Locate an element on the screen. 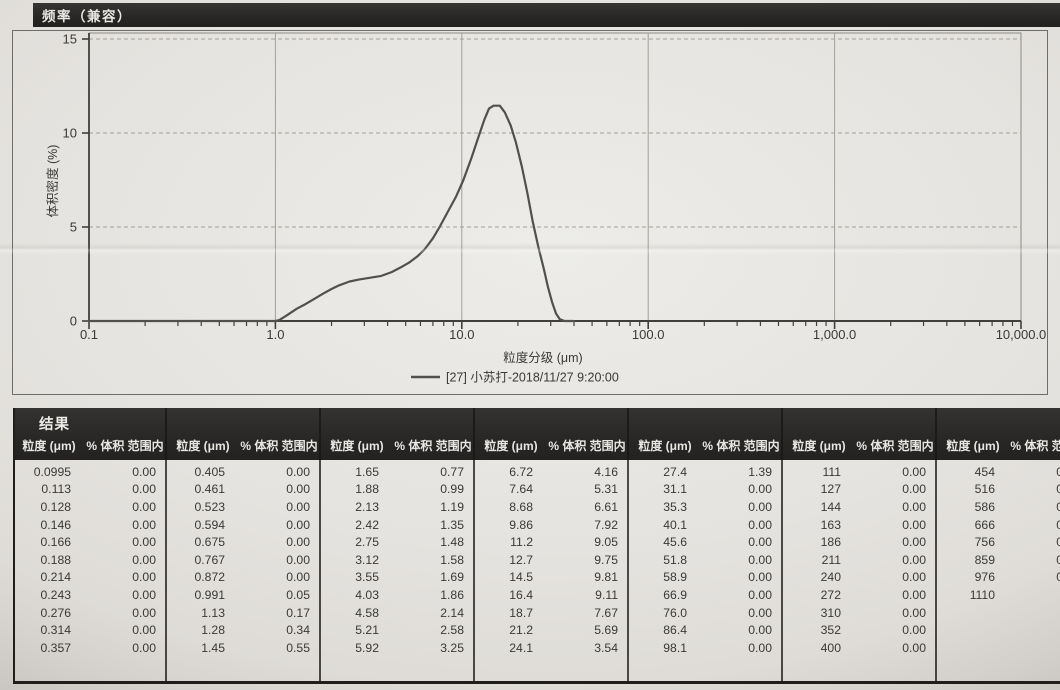  size-value-cell: 976 is located at coordinates (984, 577).